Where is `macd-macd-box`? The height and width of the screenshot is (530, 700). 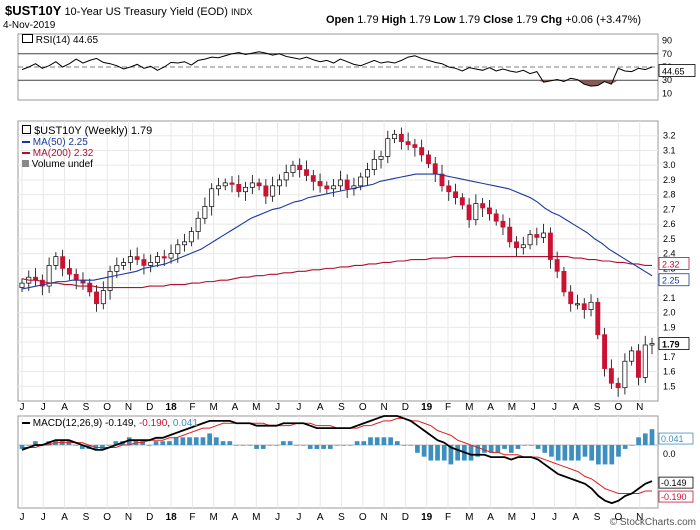
macd-macd-box is located at coordinates (676, 482).